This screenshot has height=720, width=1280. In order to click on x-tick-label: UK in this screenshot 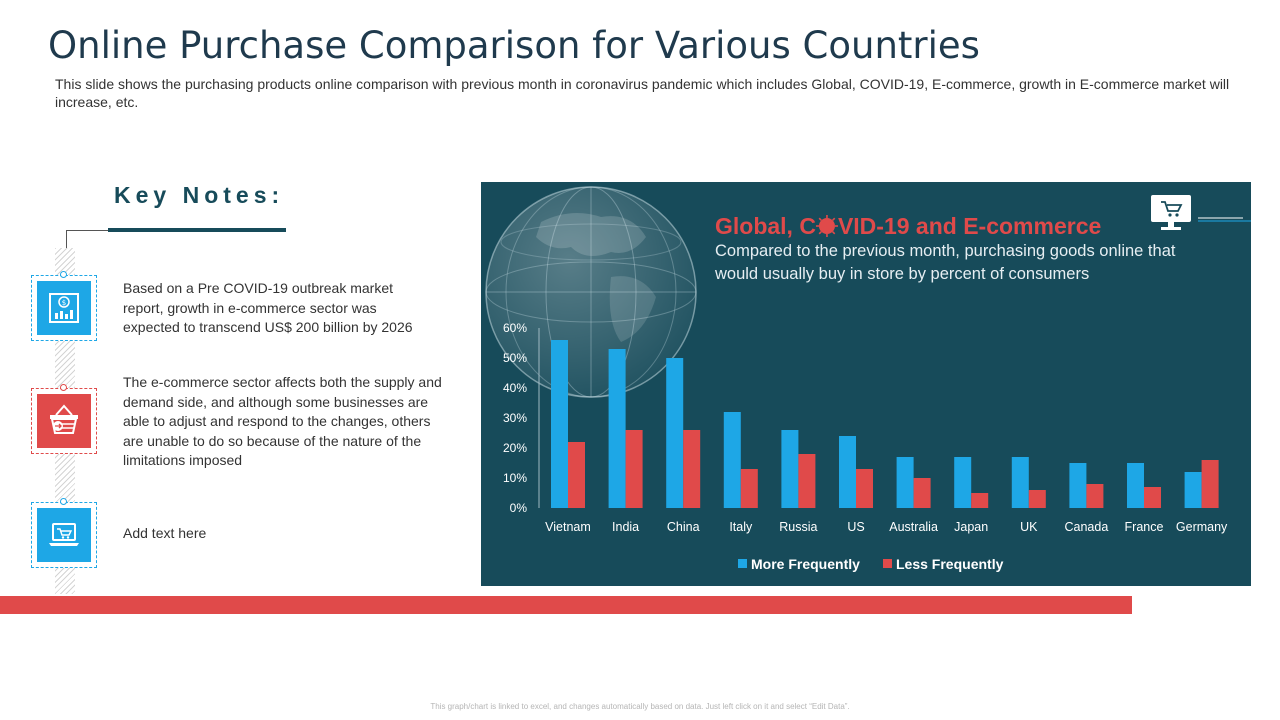, I will do `click(1029, 527)`.